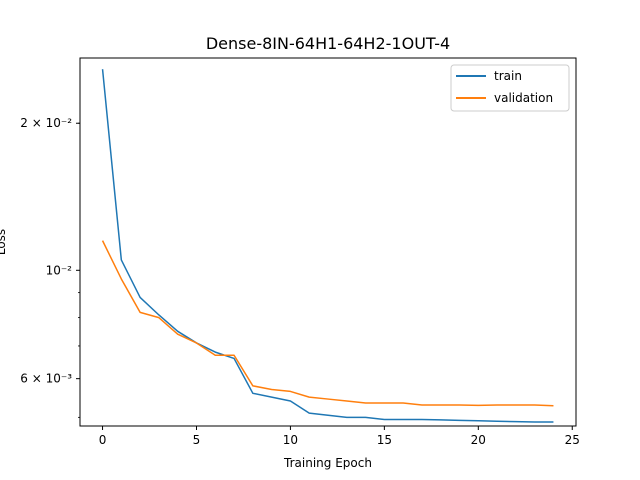 This screenshot has height=480, width=640. I want to click on x-tick-label-5: 5, so click(197, 440).